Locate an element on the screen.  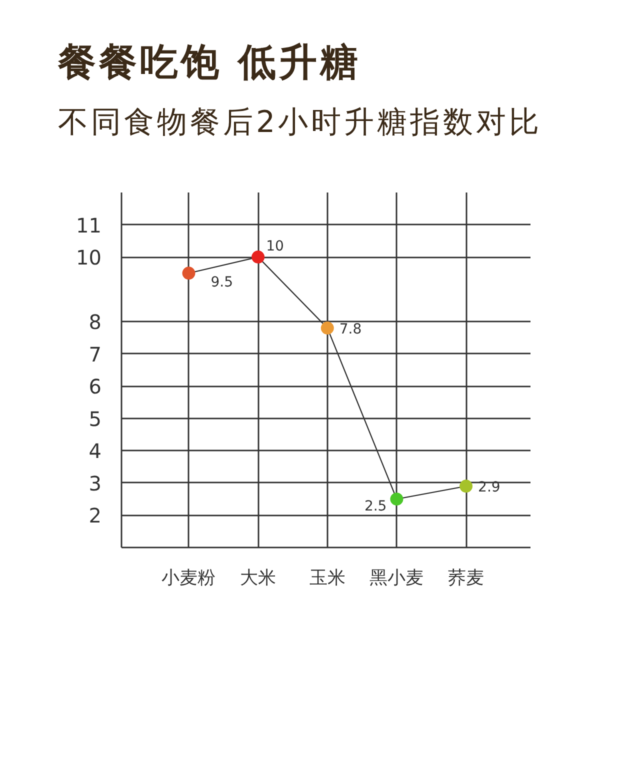
y-tick-label: 6 is located at coordinates (95, 386).